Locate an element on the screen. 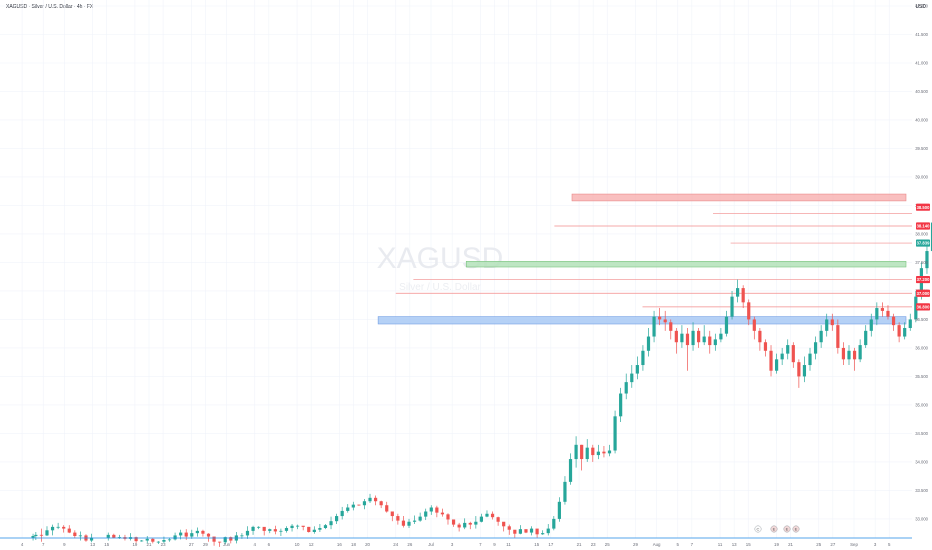 Image resolution: width=932 pixels, height=550 pixels. y-tick-label: 40.500 is located at coordinates (921, 91).